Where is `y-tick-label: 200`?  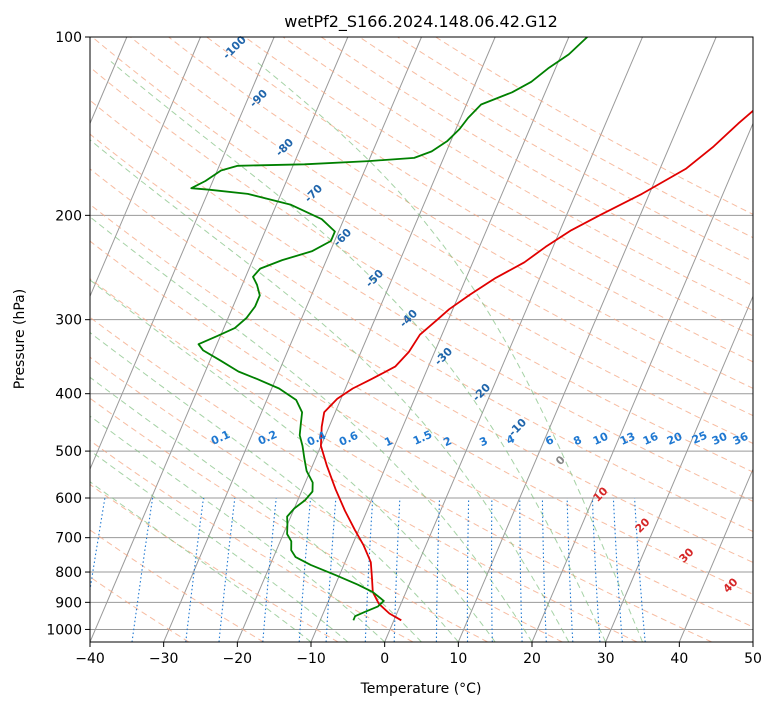 y-tick-label: 200 is located at coordinates (68, 216).